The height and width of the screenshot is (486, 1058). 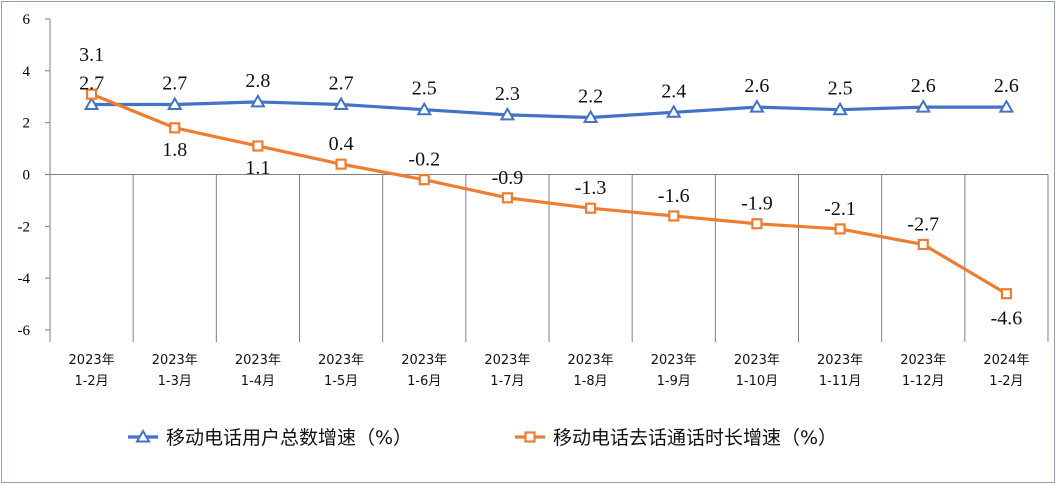 I want to click on series-2-data-label: -1.3, so click(x=591, y=188).